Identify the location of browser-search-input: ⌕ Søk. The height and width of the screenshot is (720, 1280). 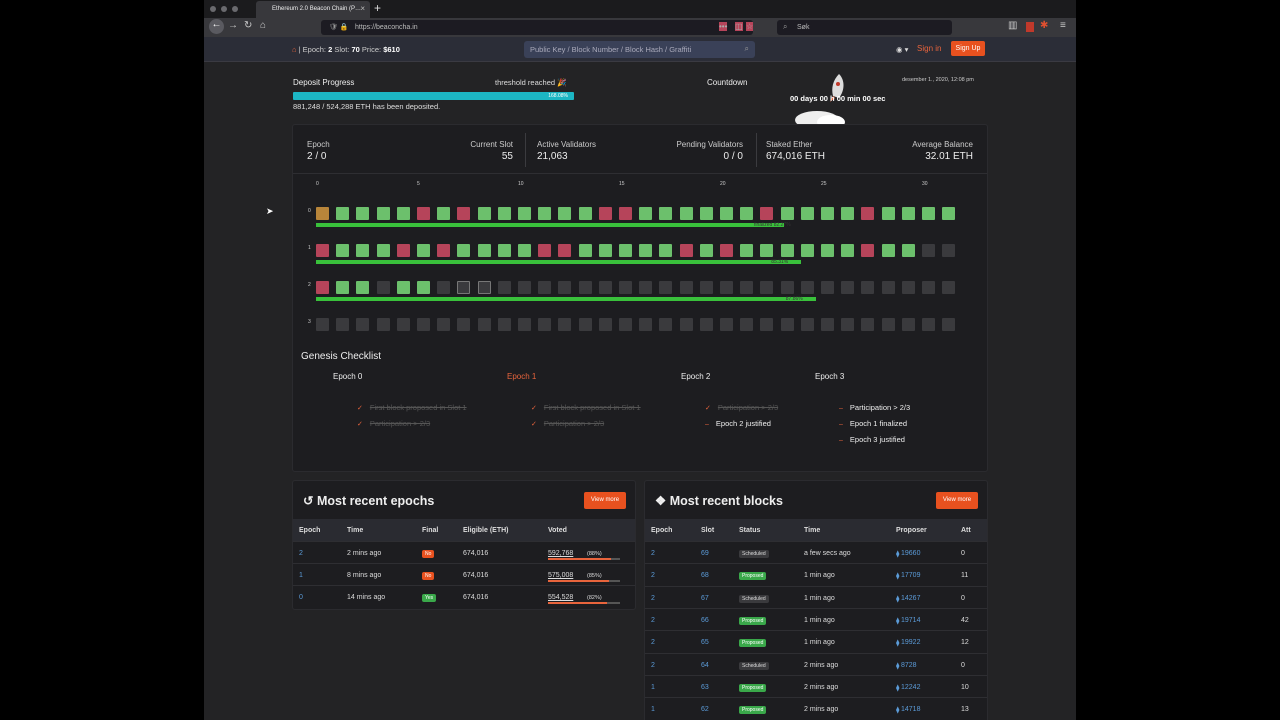
(864, 27).